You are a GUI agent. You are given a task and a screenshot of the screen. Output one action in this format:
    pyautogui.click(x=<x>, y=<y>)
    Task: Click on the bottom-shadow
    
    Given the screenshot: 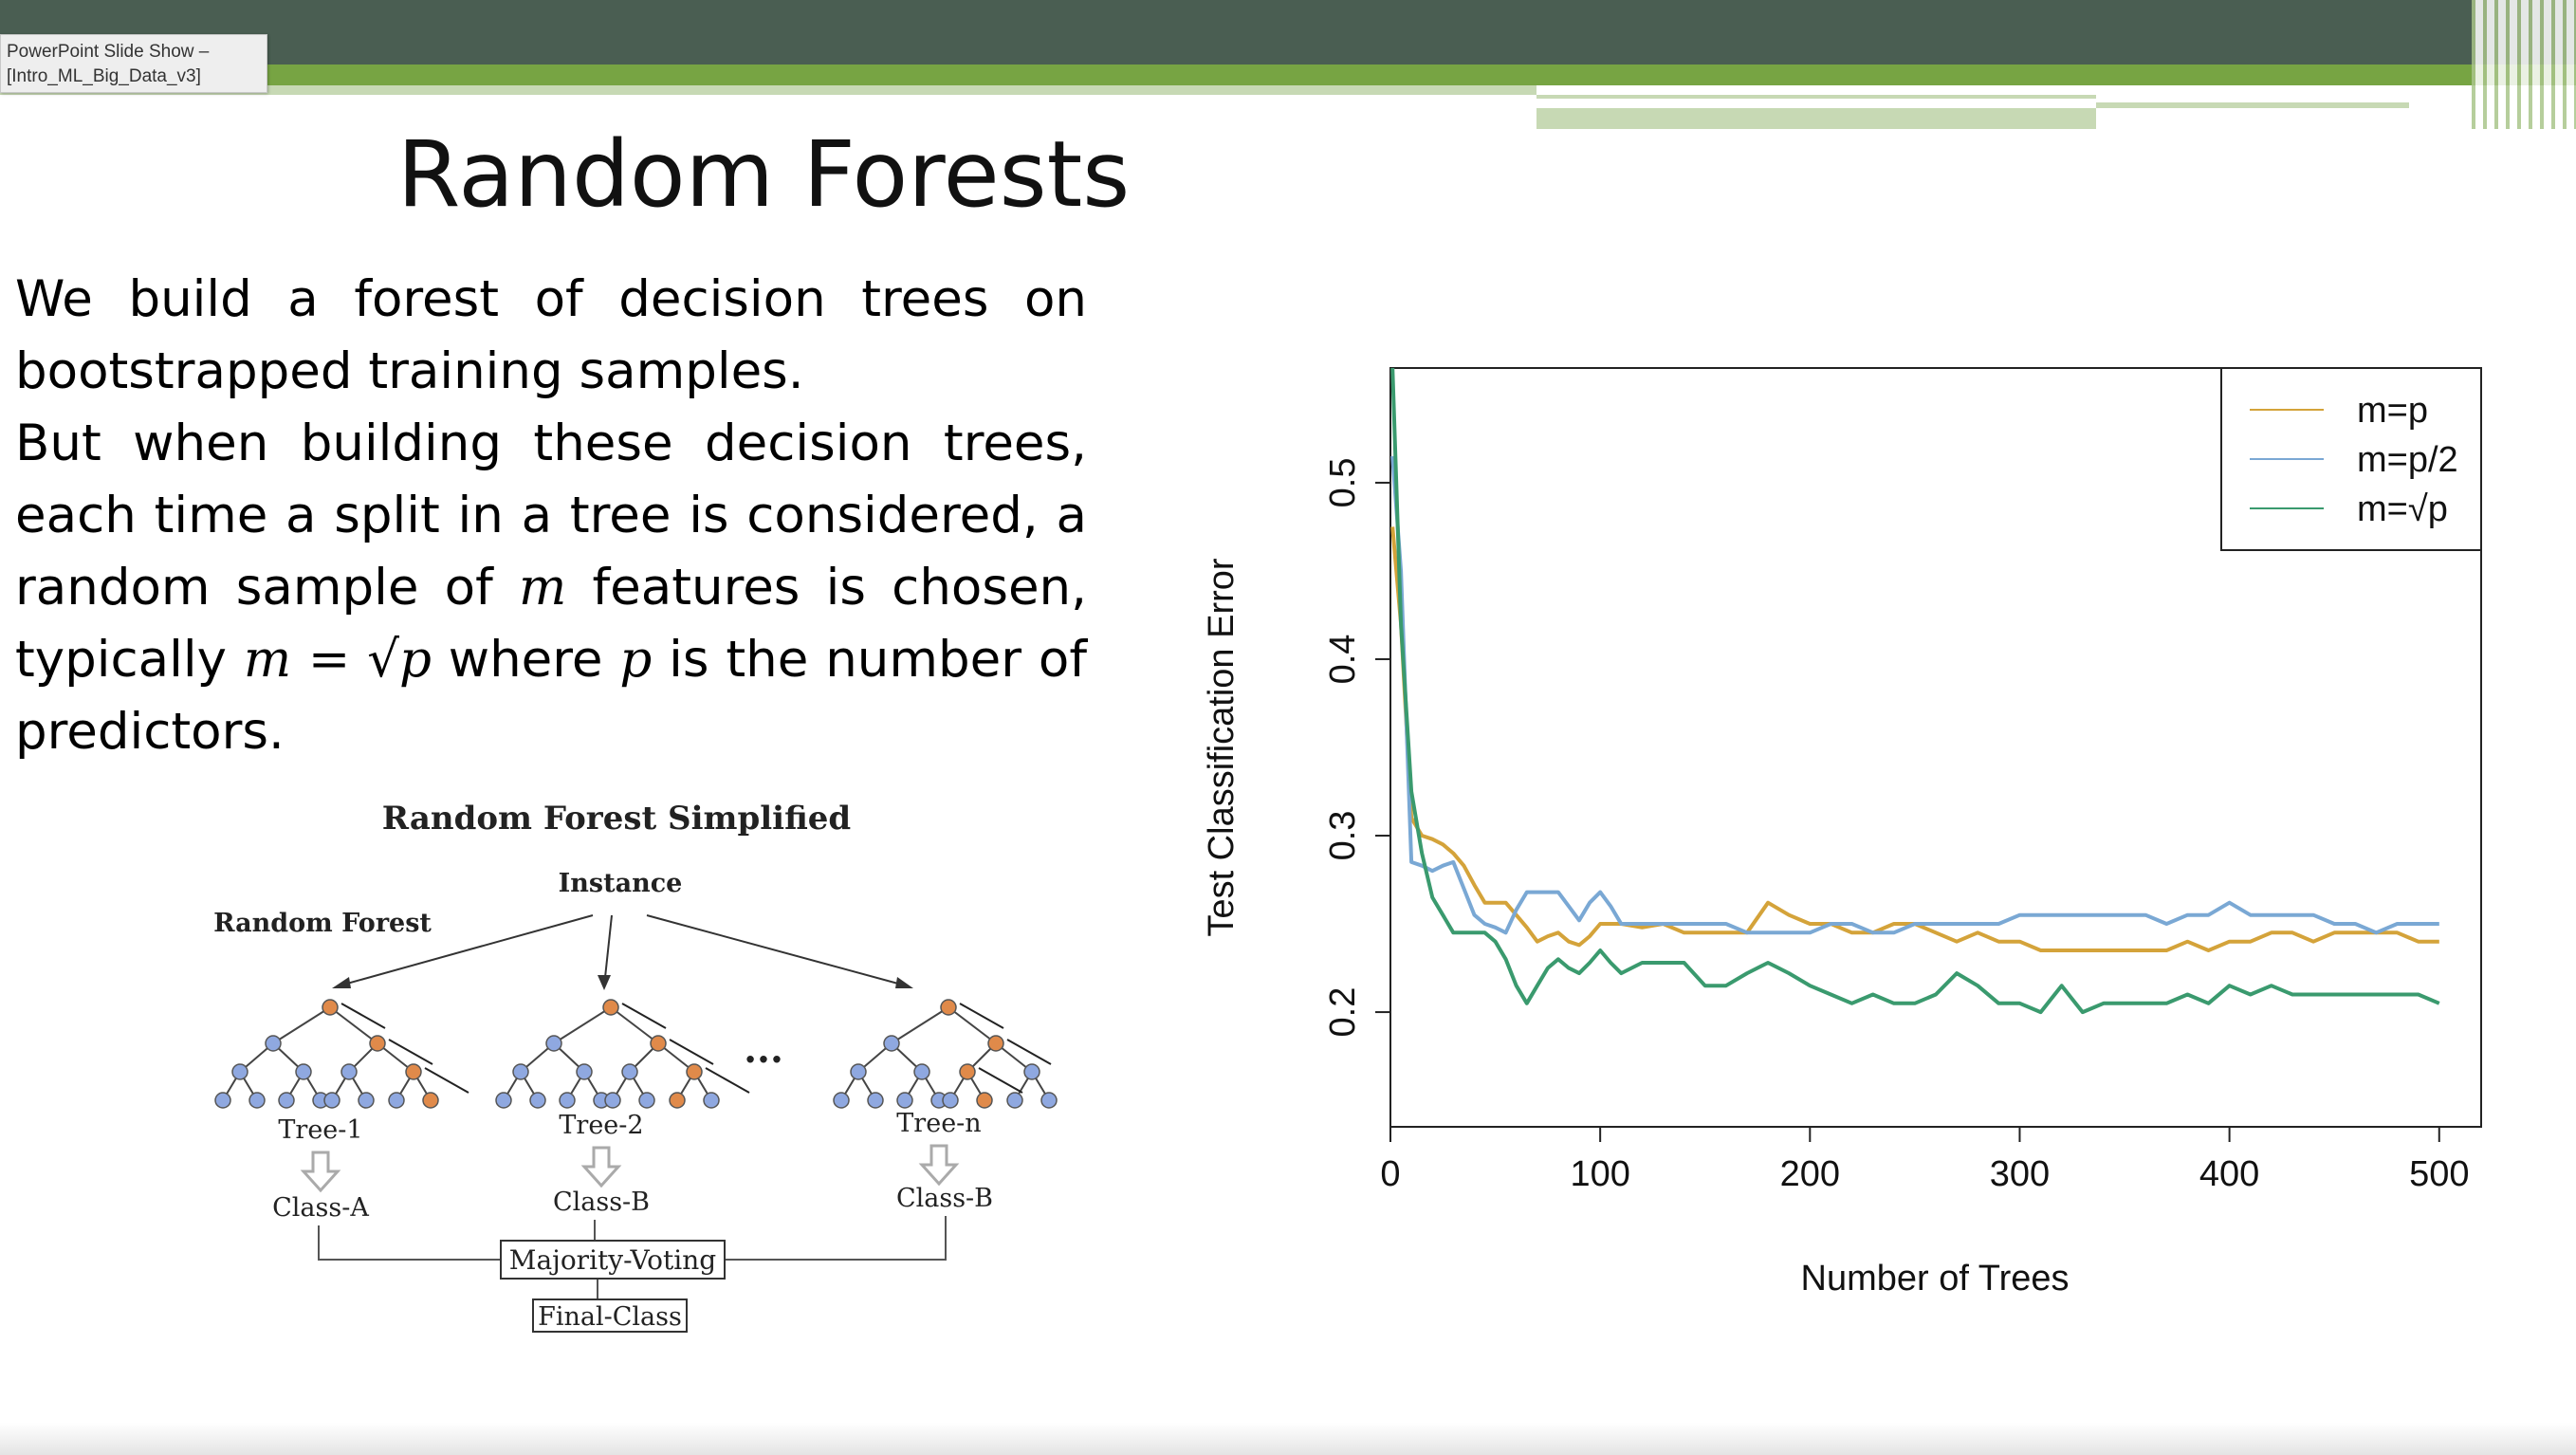 What is the action you would take?
    pyautogui.click(x=1288, y=1439)
    